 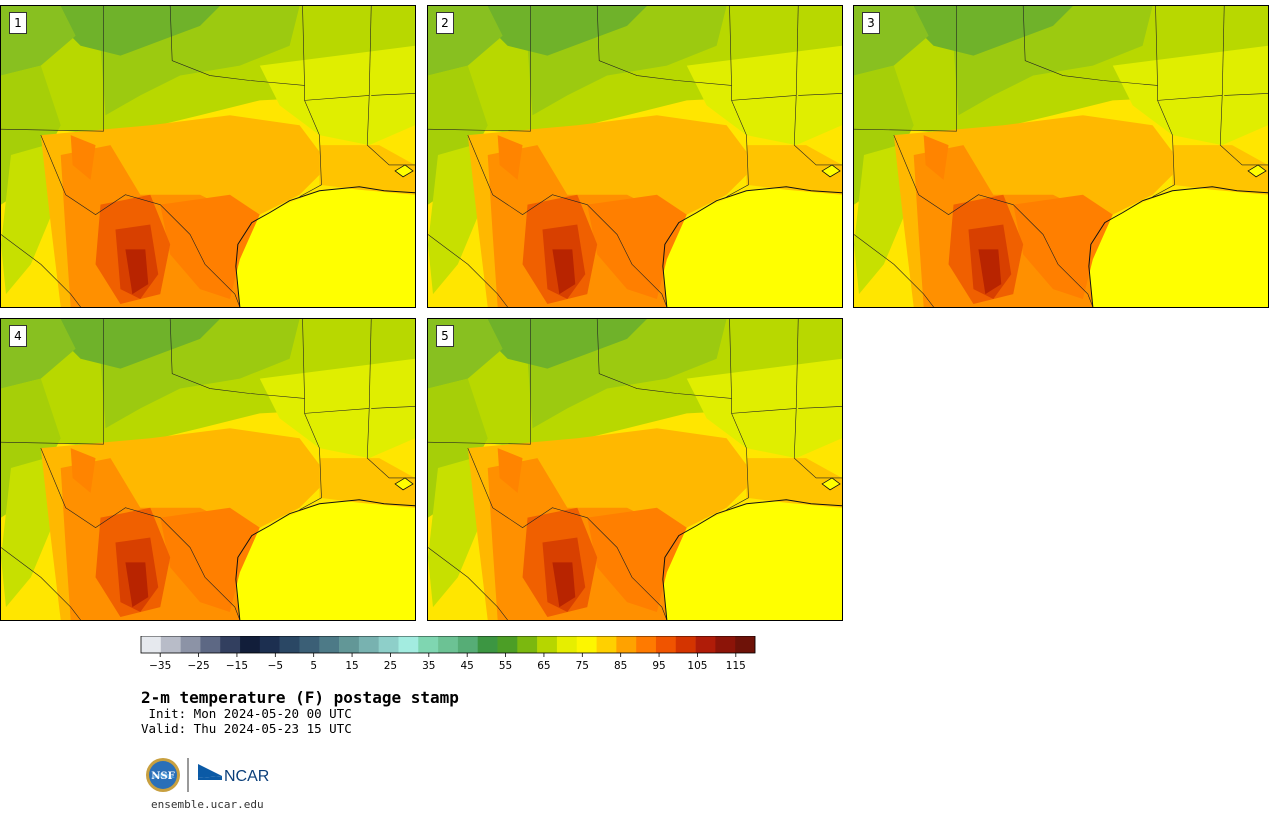 I want to click on init-time: Init: Mon 2024-05-20 00 UTC, so click(x=246, y=713).